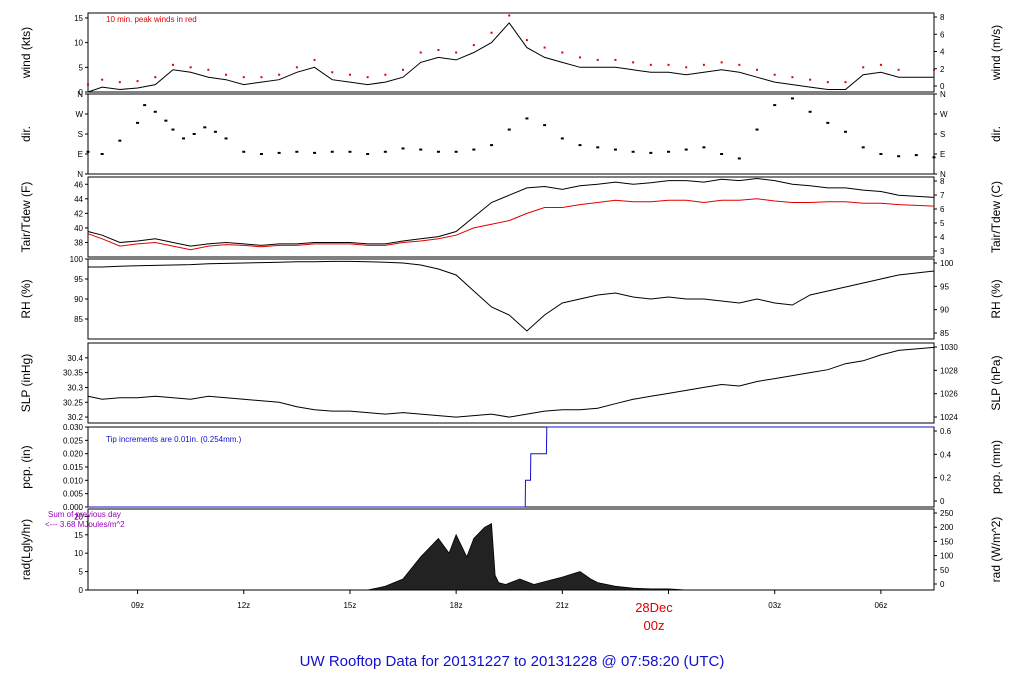 This screenshot has width=1024, height=700. I want to click on panel-frame, so click(511, 383).